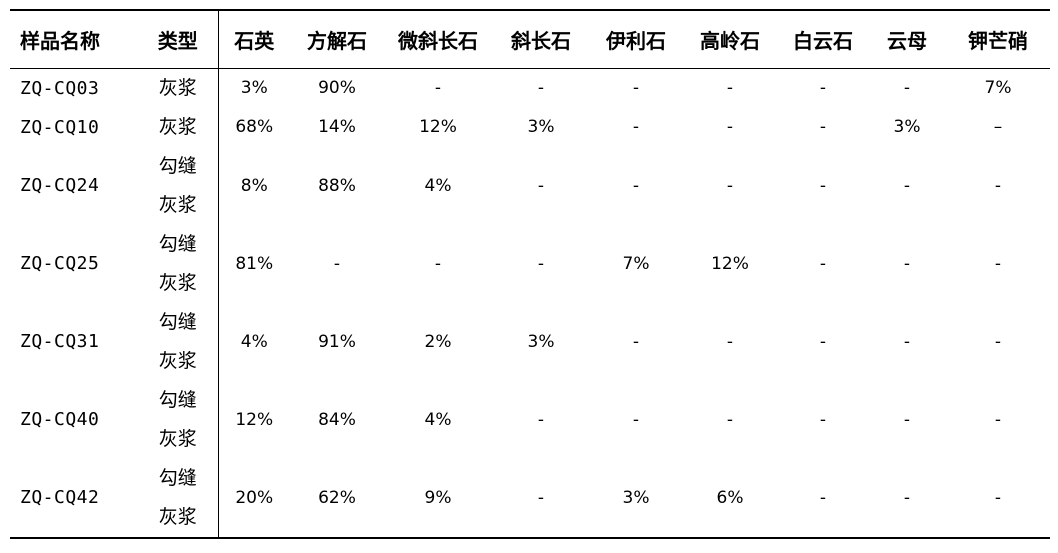  I want to click on header-dolomite: 白云石, so click(823, 40).